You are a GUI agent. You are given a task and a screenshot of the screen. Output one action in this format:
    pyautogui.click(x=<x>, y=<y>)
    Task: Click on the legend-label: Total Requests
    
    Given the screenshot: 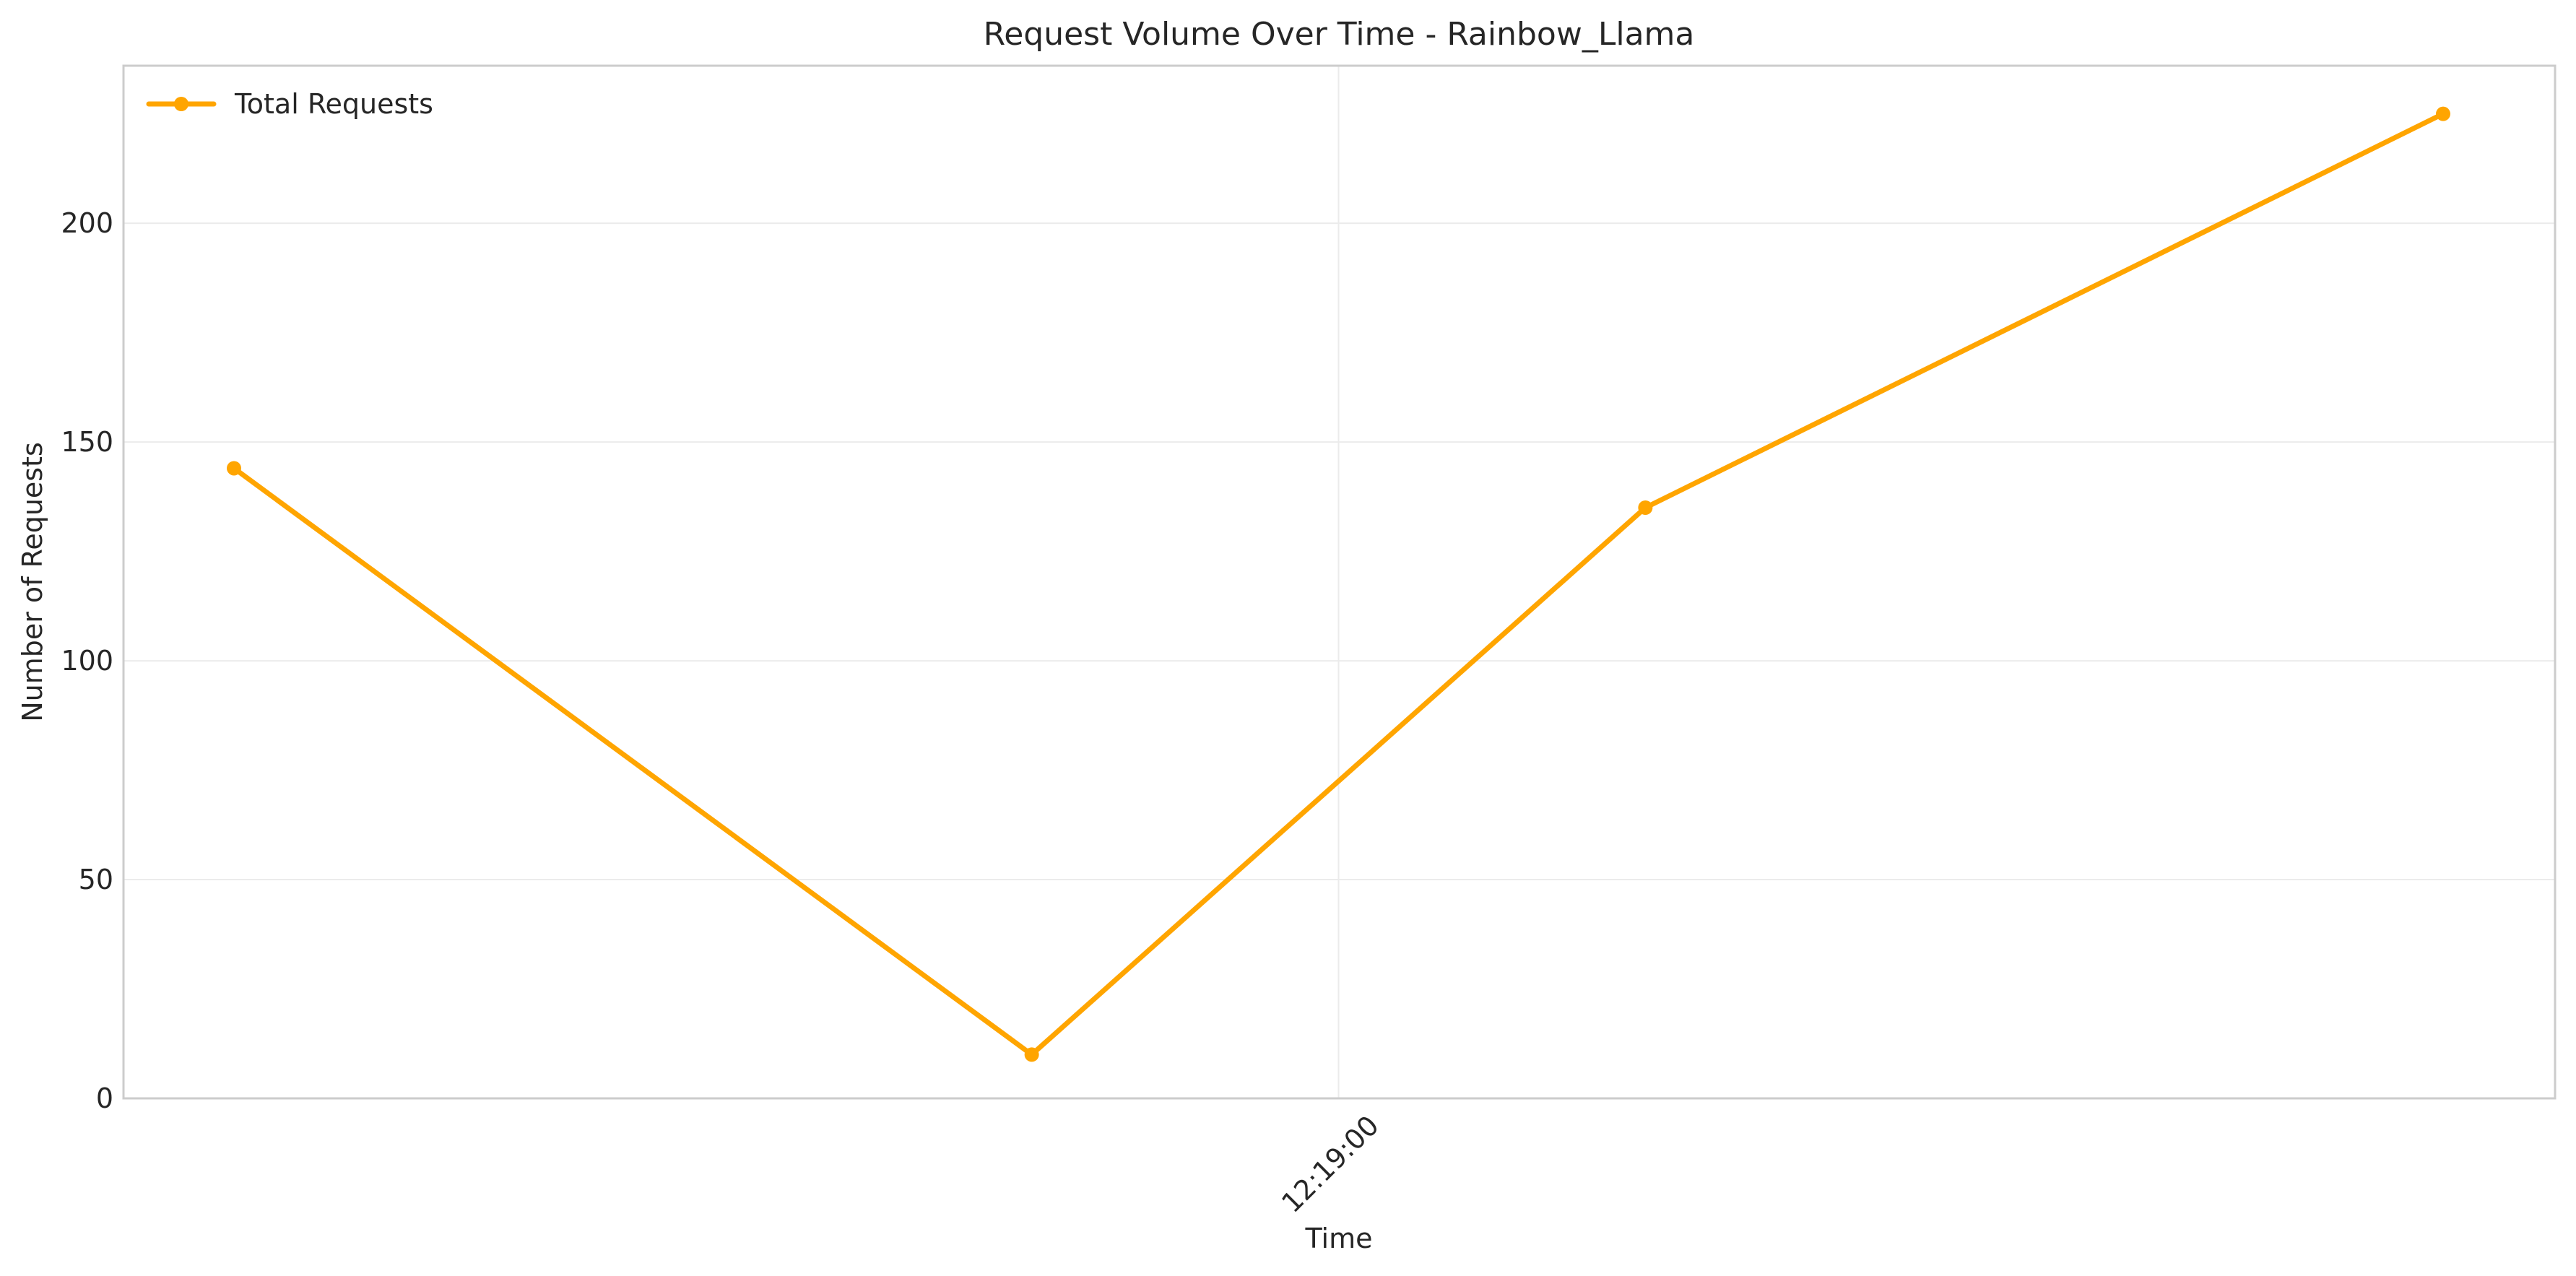 What is the action you would take?
    pyautogui.click(x=333, y=104)
    